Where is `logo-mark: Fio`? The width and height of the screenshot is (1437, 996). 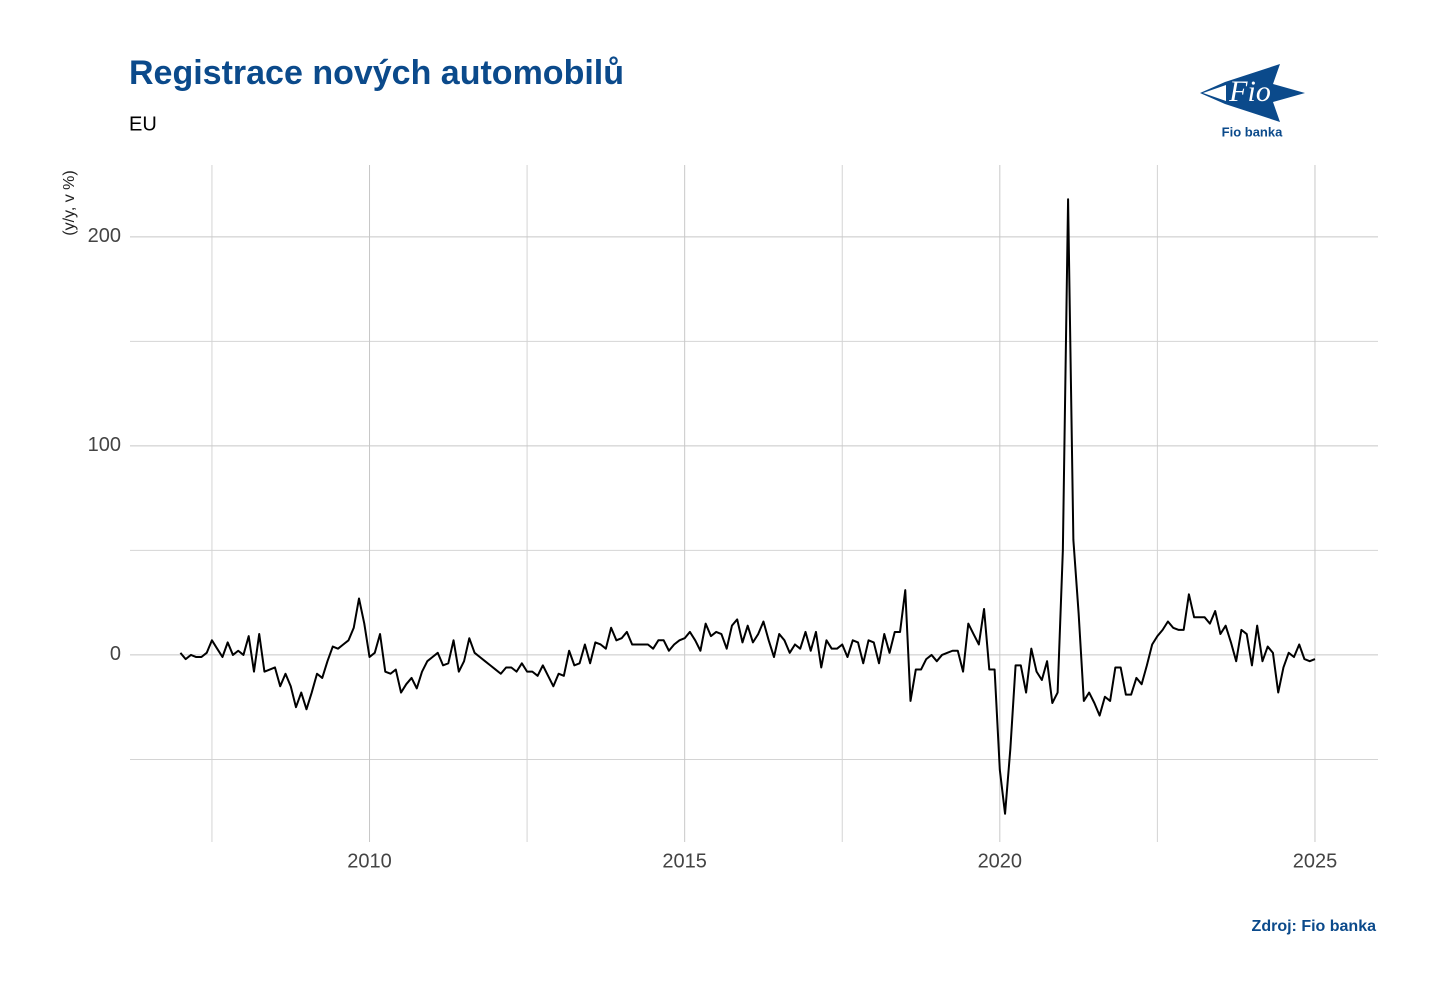
logo-mark: Fio is located at coordinates (1249, 91).